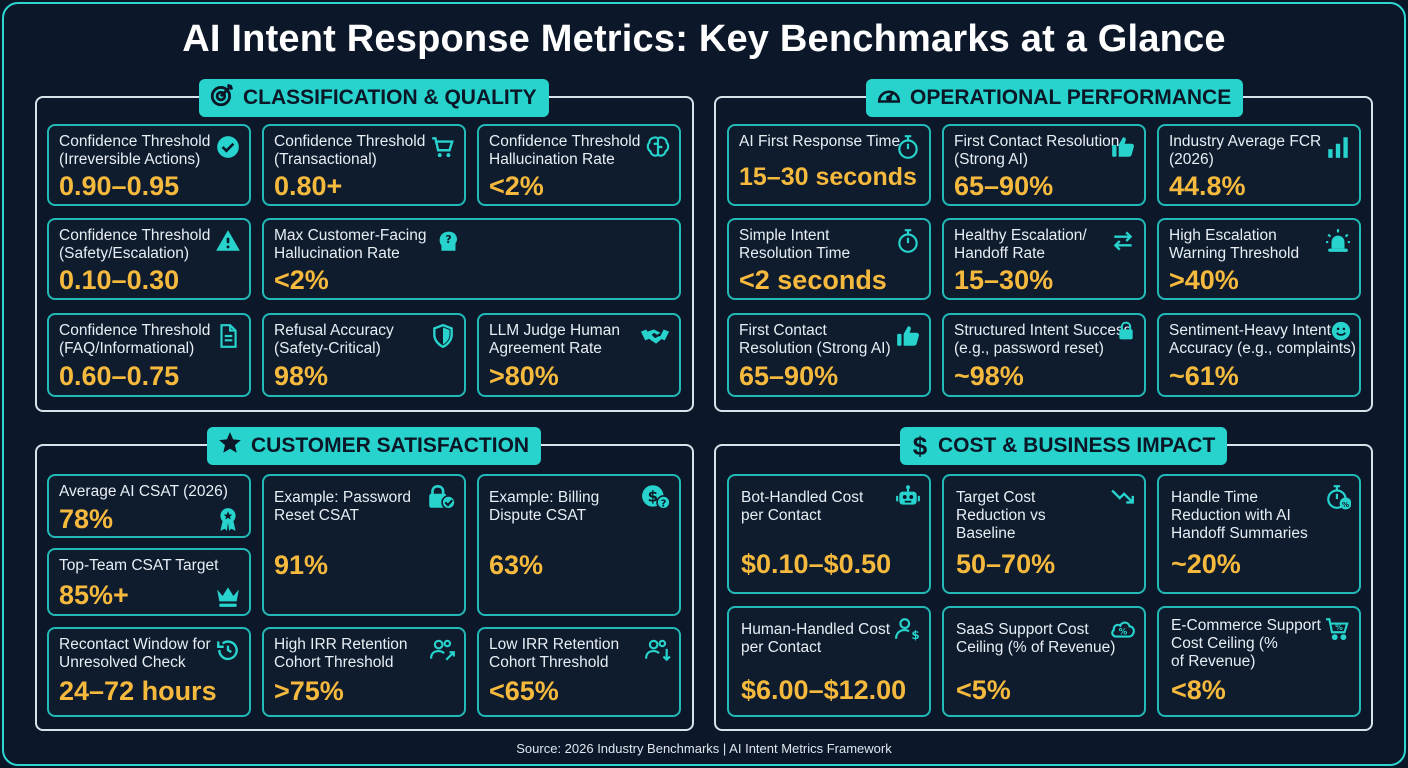  What do you see at coordinates (230, 446) in the screenshot?
I see `star-icon` at bounding box center [230, 446].